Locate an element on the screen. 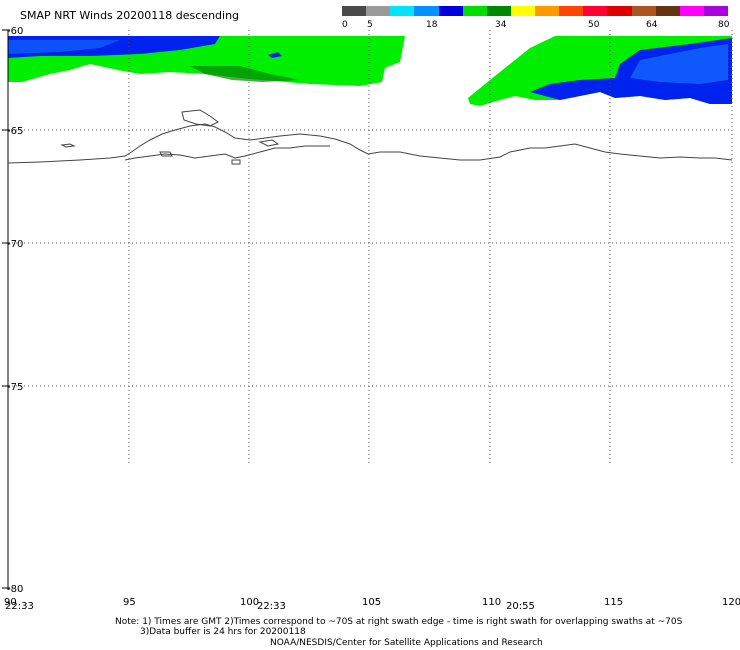 This screenshot has width=740, height=650. wind-swath-right-lightblue is located at coordinates (679, 64).